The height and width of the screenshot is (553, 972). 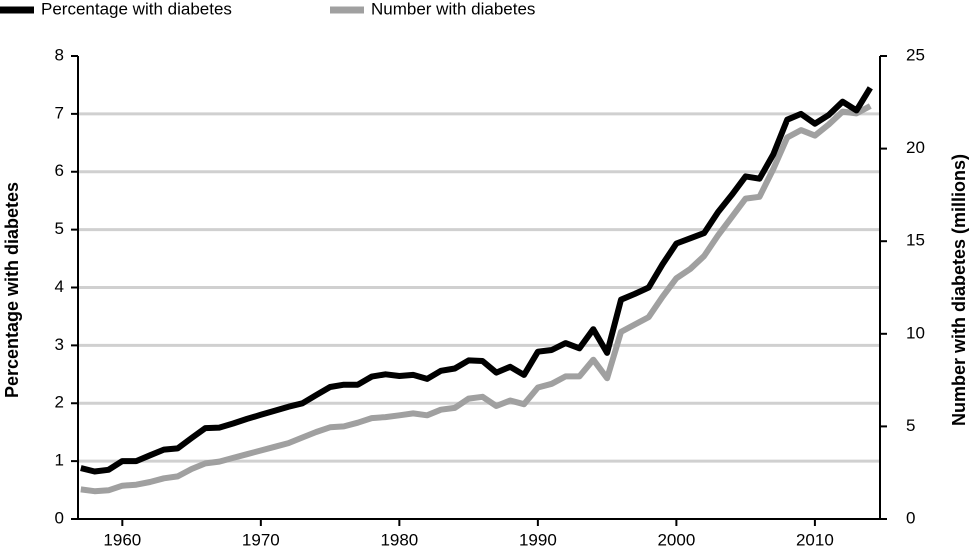 What do you see at coordinates (453, 9) in the screenshot?
I see `legend-label: Number with diabetes` at bounding box center [453, 9].